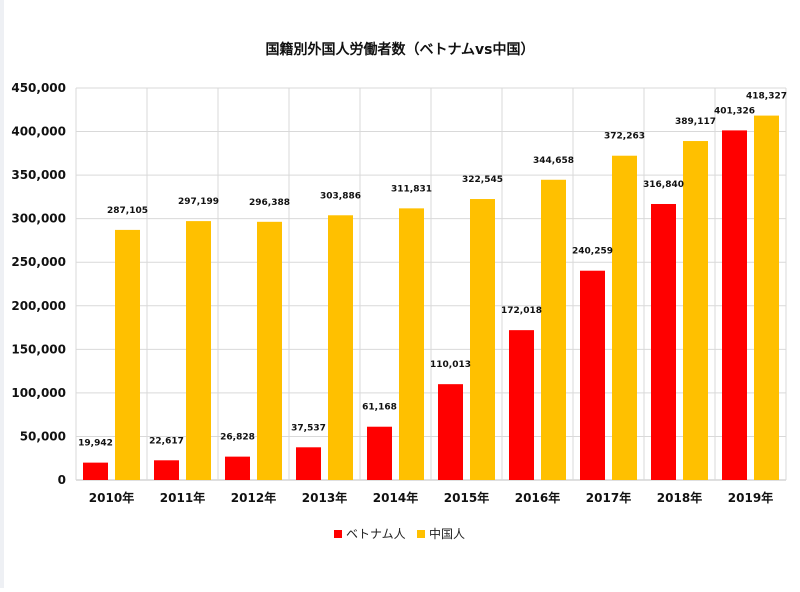 This screenshot has height=592, width=800. I want to click on data-label: 389,117, so click(695, 122).